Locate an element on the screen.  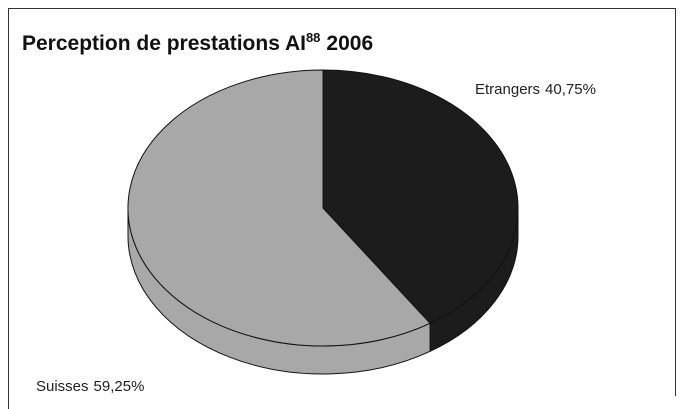
slice-value: 40,75% is located at coordinates (570, 89).